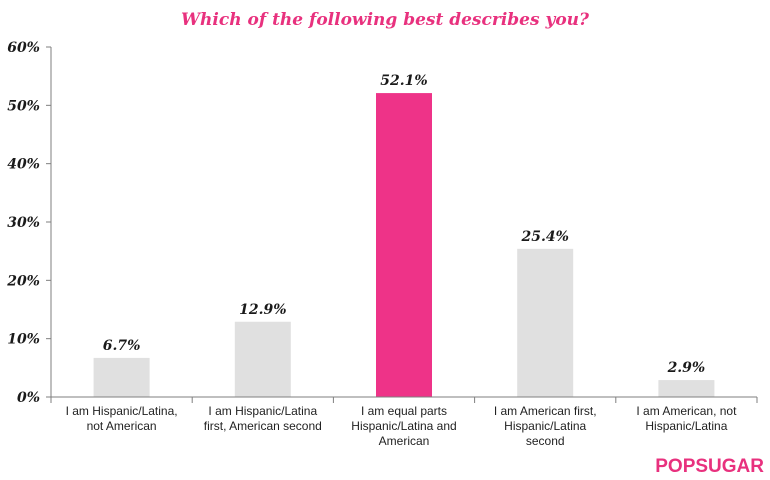 The image size is (770, 480). Describe the element at coordinates (122, 411) in the screenshot. I see `x-tick-label-line: I am Hispanic/Latina,` at that location.